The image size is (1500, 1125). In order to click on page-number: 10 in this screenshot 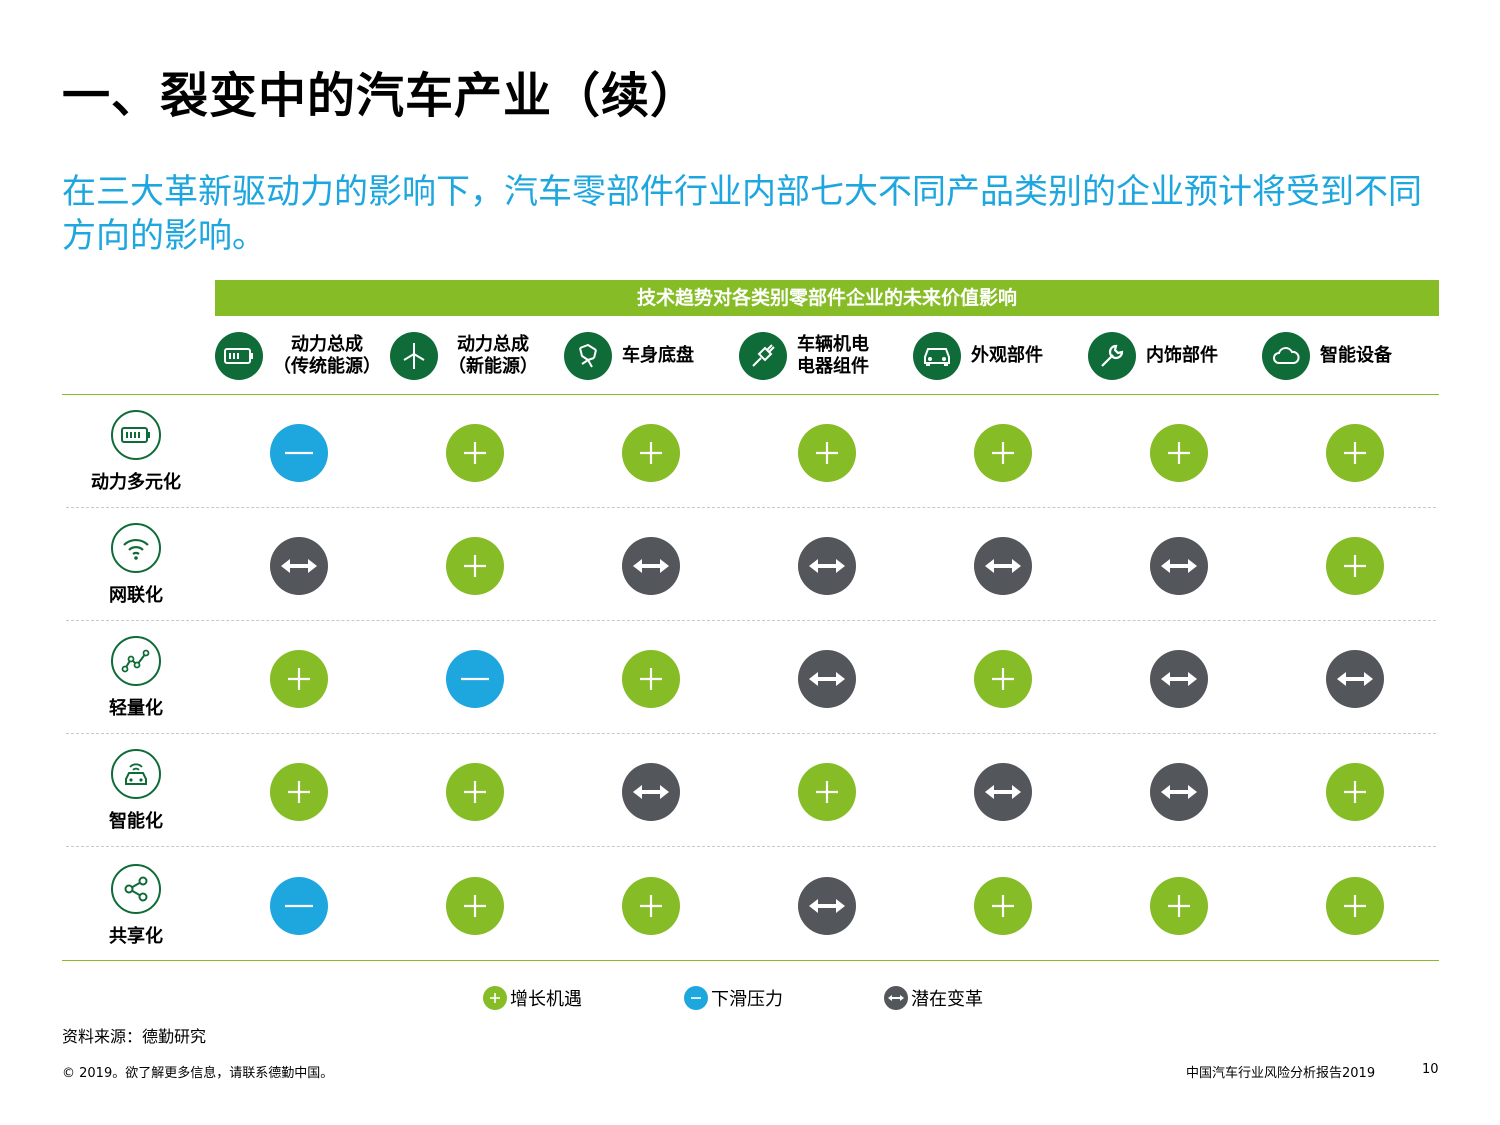, I will do `click(1430, 1069)`.